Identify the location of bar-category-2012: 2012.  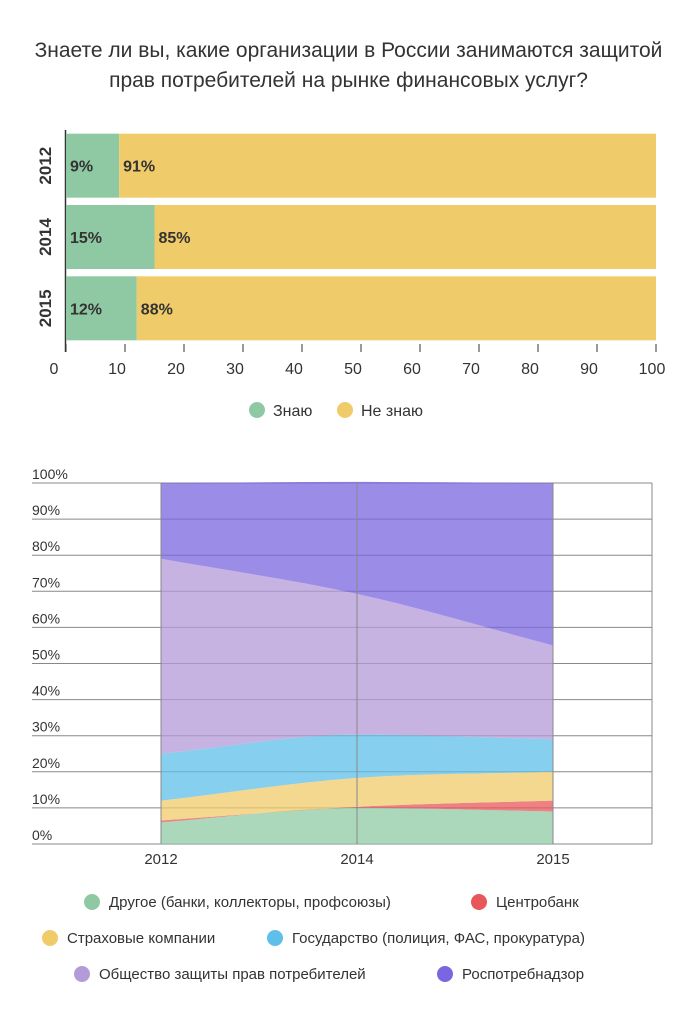
(45, 166).